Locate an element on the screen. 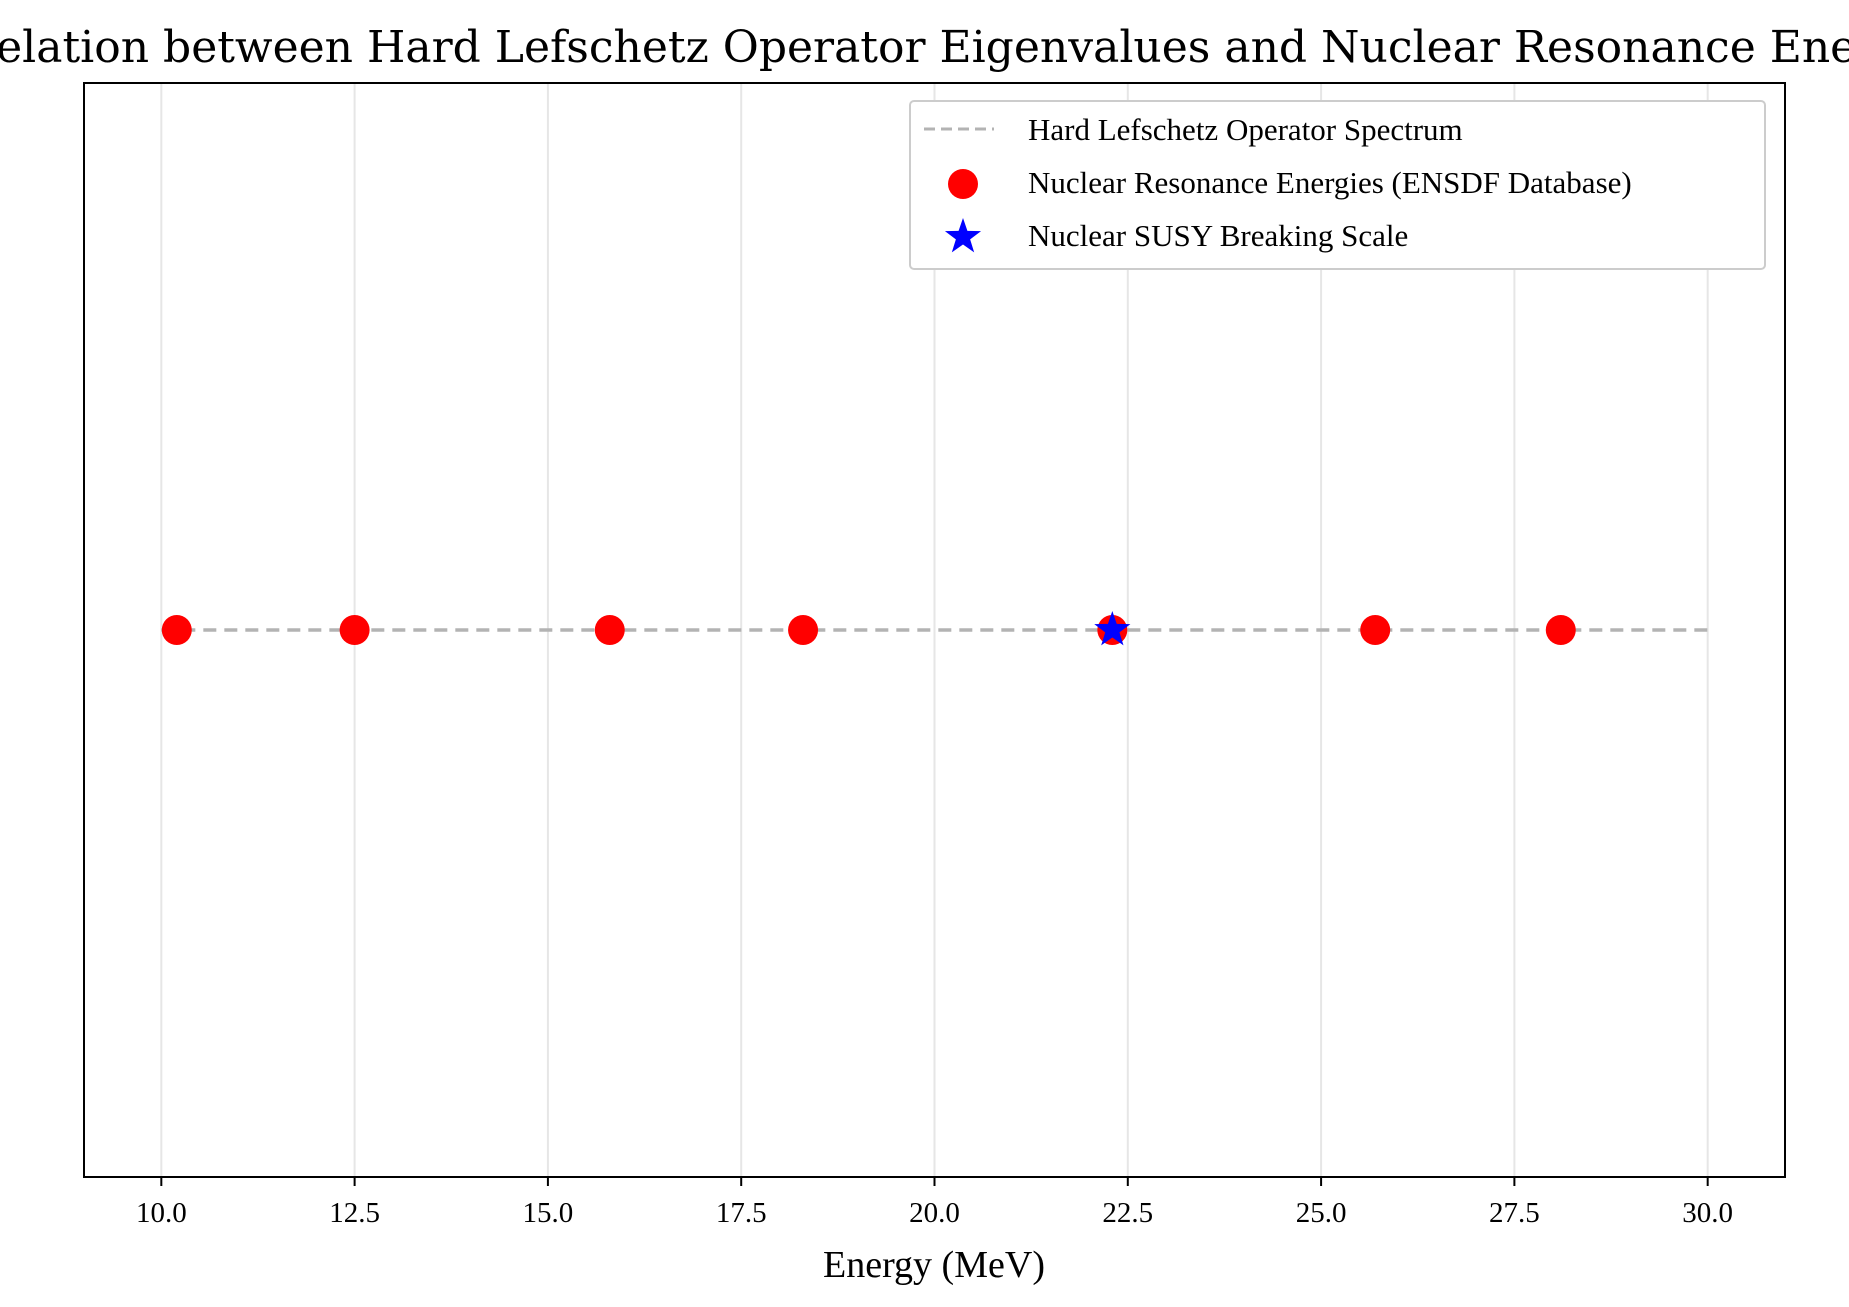 The image size is (1849, 1307). legend-label-spectrum: Hard Lefschetz Operator Spectrum is located at coordinates (1245, 129).